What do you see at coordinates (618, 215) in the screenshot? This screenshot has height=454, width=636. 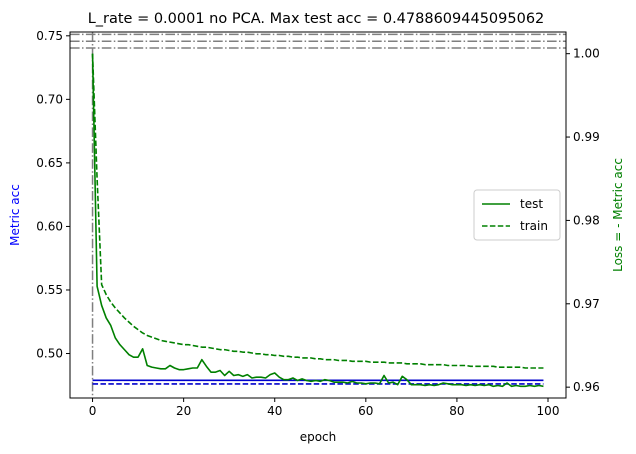 I see `right-axis-title: Loss = - Metric acc` at bounding box center [618, 215].